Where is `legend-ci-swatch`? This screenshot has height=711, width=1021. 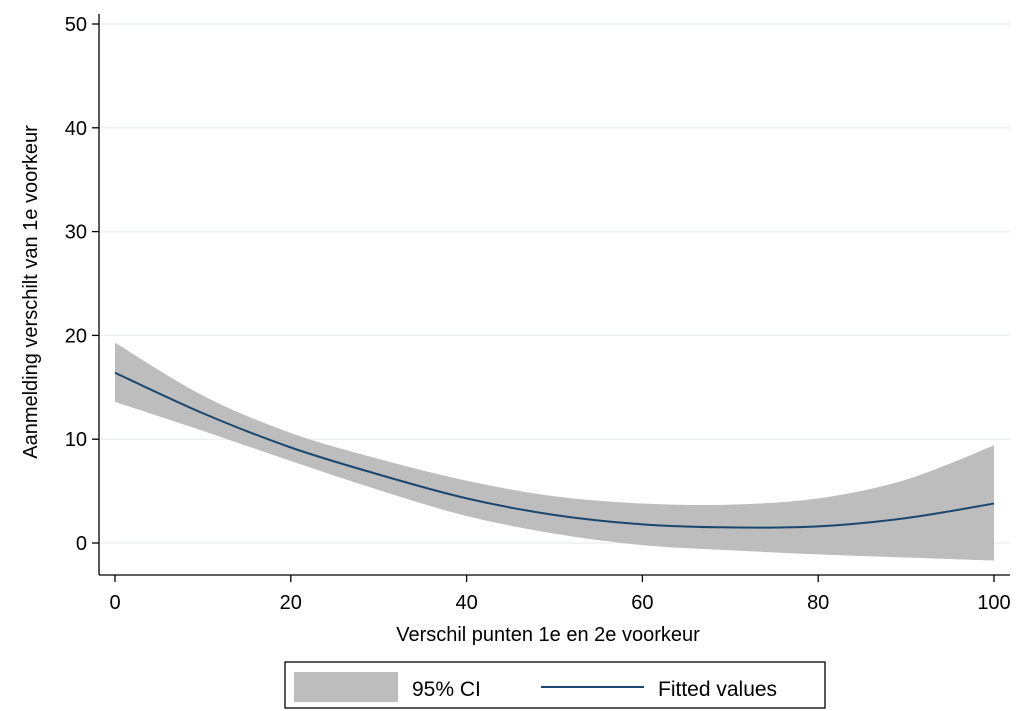 legend-ci-swatch is located at coordinates (346, 687).